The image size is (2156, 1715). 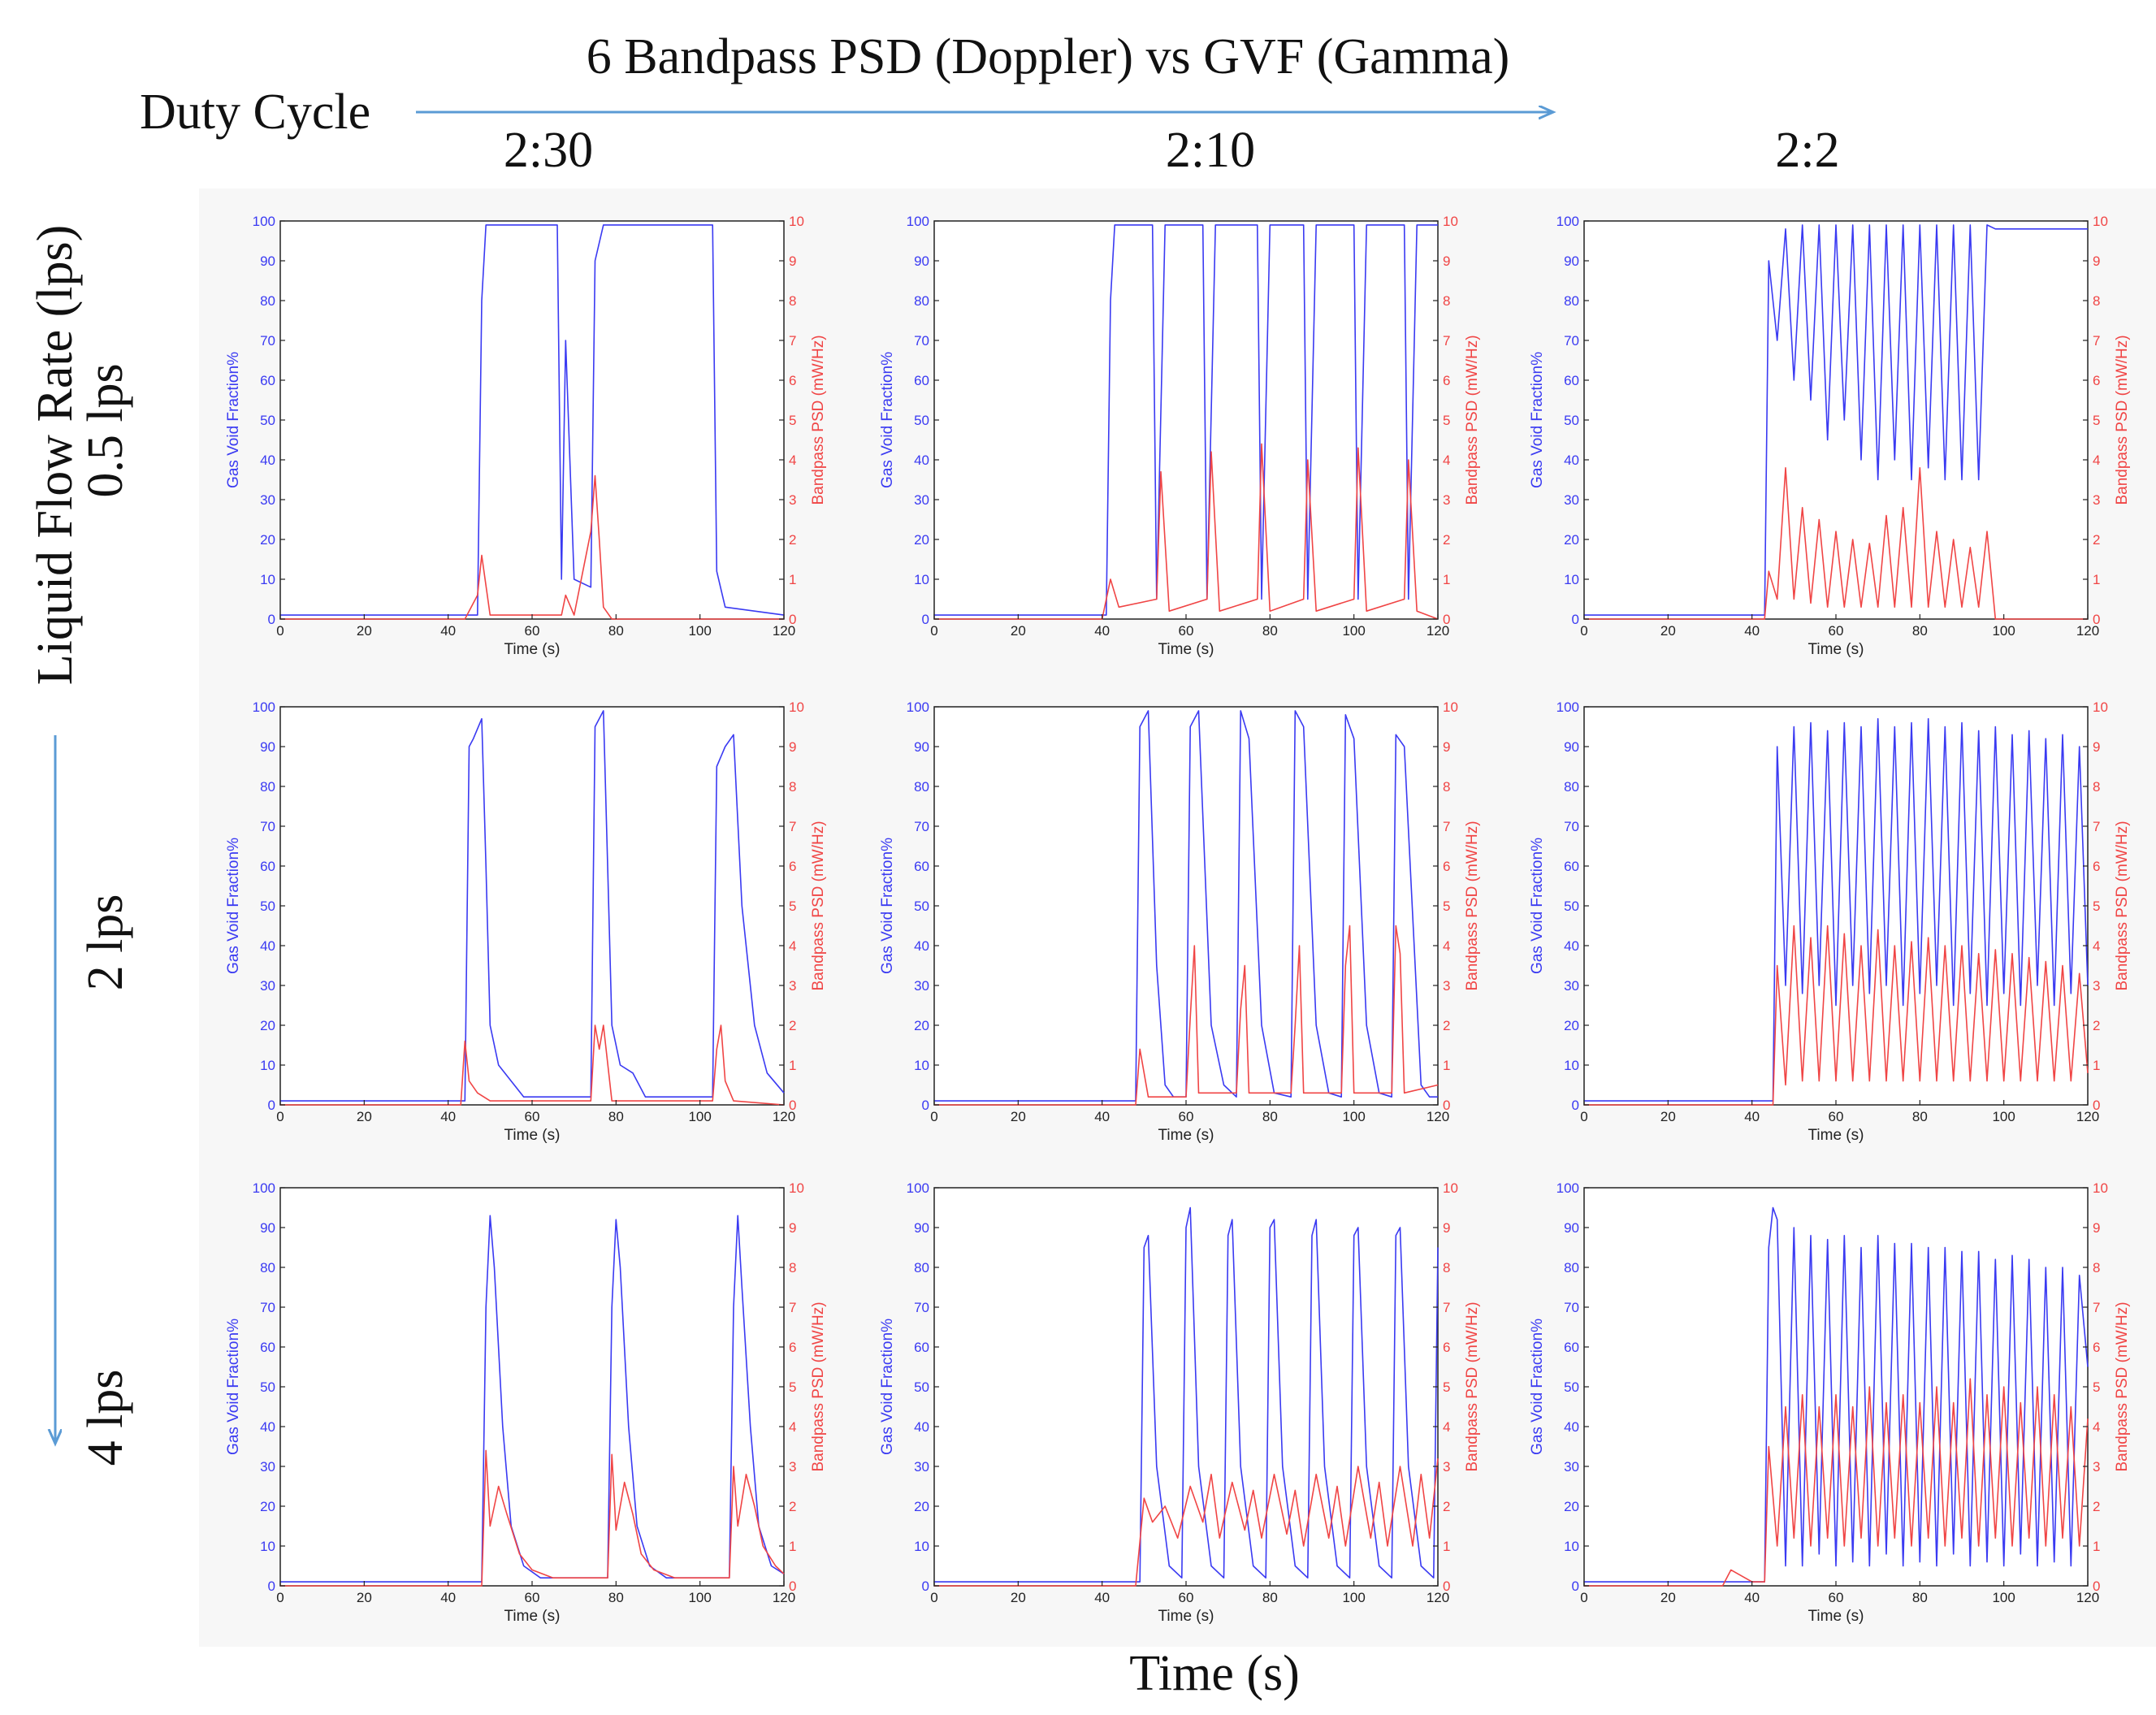 What do you see at coordinates (106, 942) in the screenshot?
I see `row-label-2-lps: 2 lps` at bounding box center [106, 942].